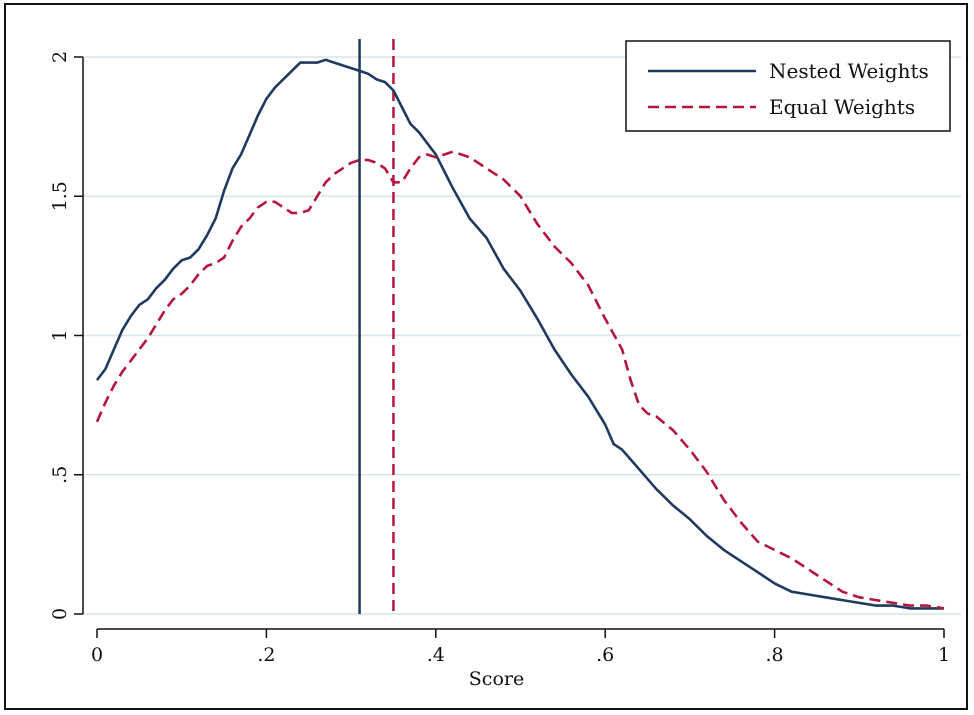 The width and height of the screenshot is (974, 715). What do you see at coordinates (605, 655) in the screenshot?
I see `x-tick-label-3: .6` at bounding box center [605, 655].